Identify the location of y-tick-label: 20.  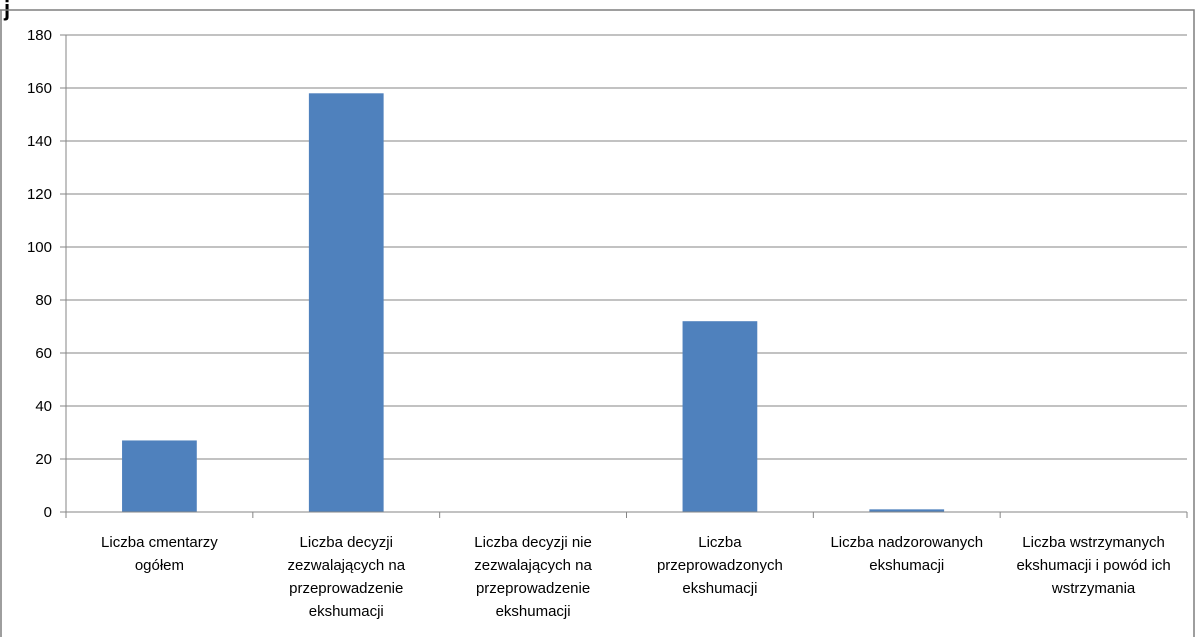
(43, 459).